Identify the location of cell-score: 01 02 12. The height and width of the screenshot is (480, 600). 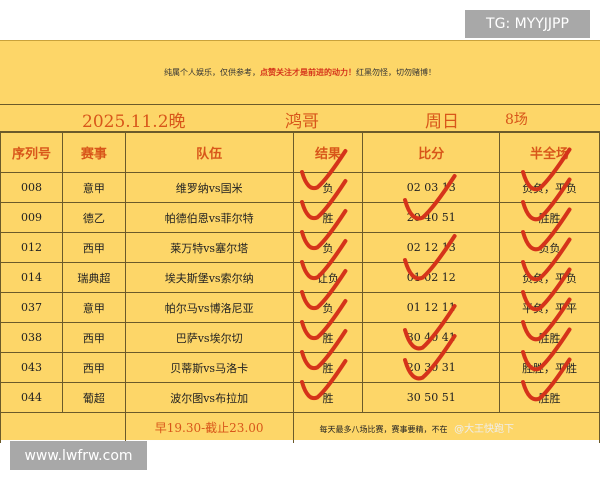
(431, 277).